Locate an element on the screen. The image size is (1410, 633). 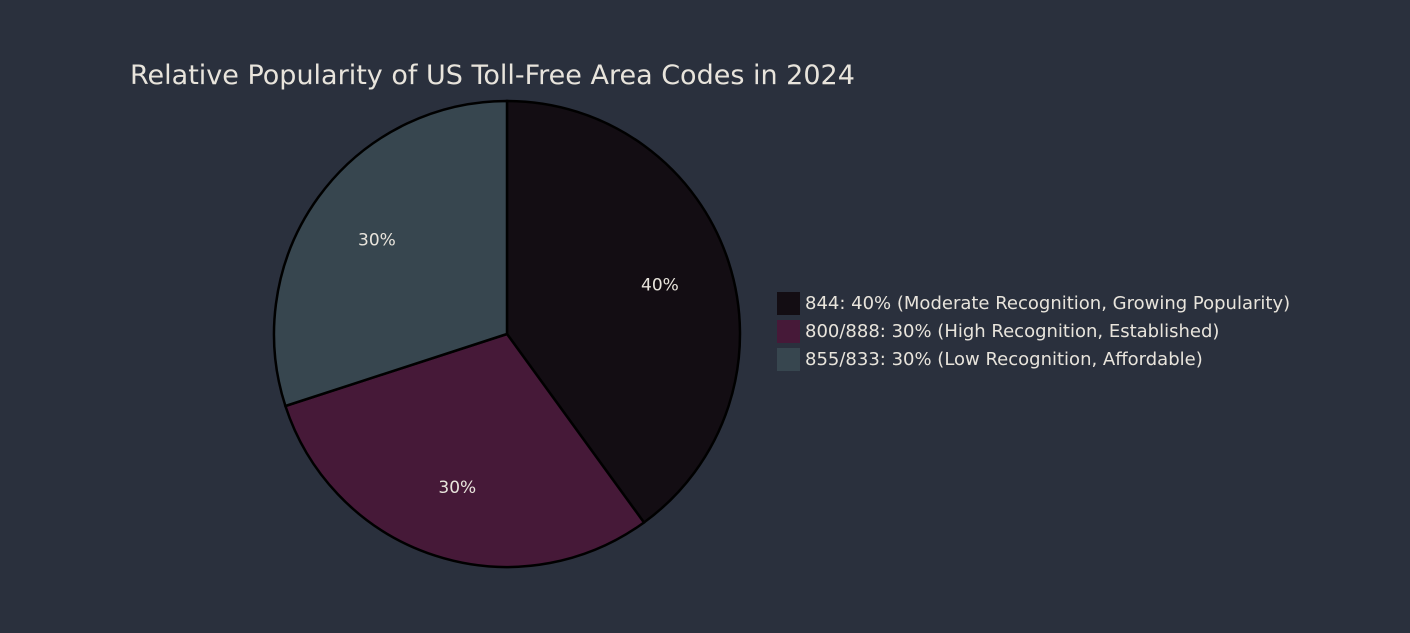
slice-label-2: 30% is located at coordinates (377, 241).